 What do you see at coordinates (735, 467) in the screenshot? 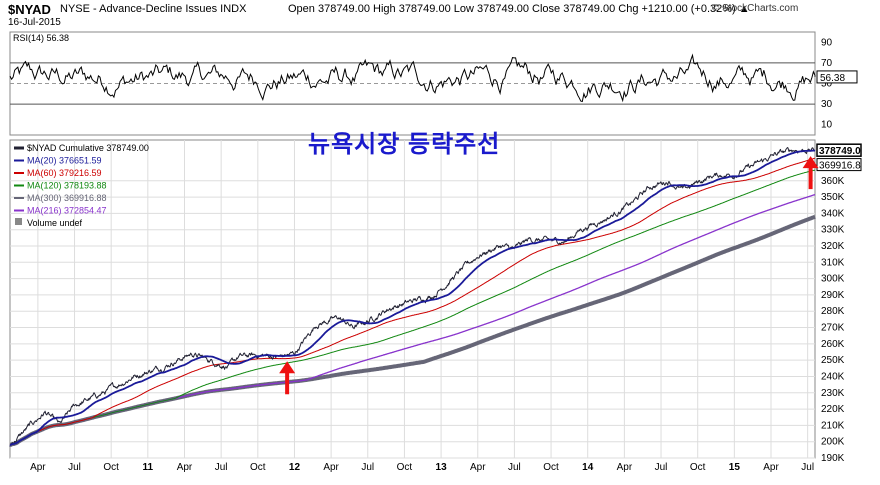
I see `x-tick-label: 15` at bounding box center [735, 467].